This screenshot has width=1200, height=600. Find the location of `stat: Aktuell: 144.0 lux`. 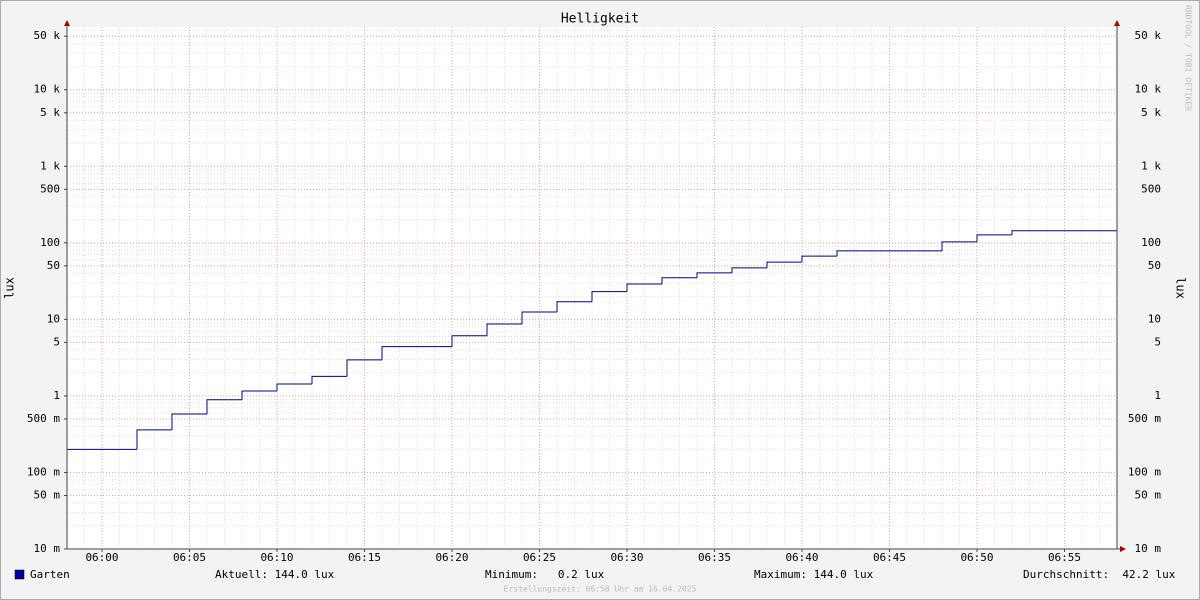

stat: Aktuell: 144.0 lux is located at coordinates (275, 574).